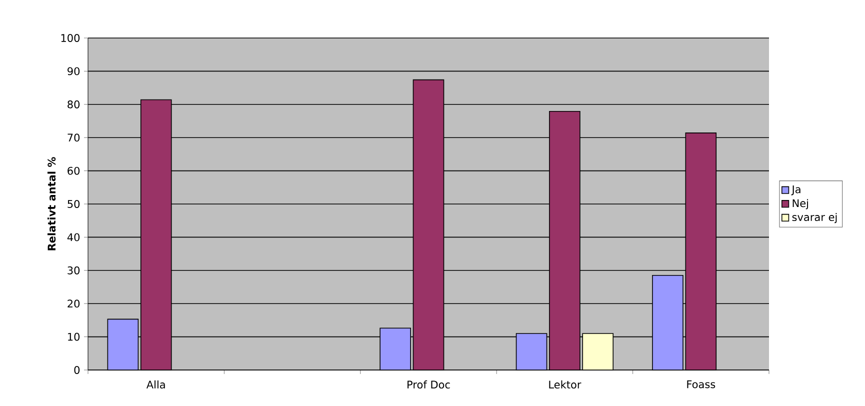 Image resolution: width=865 pixels, height=406 pixels. What do you see at coordinates (74, 270) in the screenshot?
I see `y-tick-label: 30` at bounding box center [74, 270].